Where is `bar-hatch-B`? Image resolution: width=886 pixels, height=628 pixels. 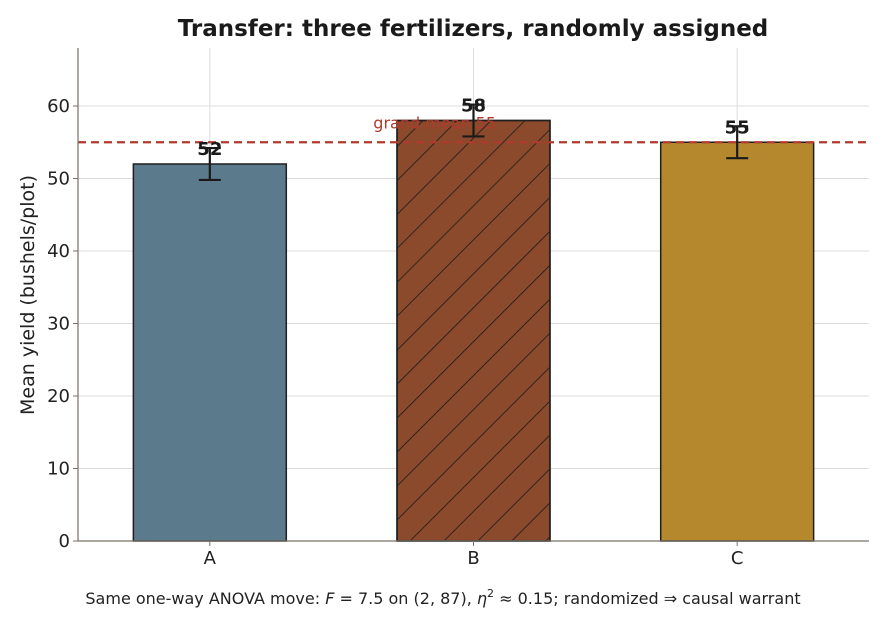
bar-hatch-B is located at coordinates (473, 330).